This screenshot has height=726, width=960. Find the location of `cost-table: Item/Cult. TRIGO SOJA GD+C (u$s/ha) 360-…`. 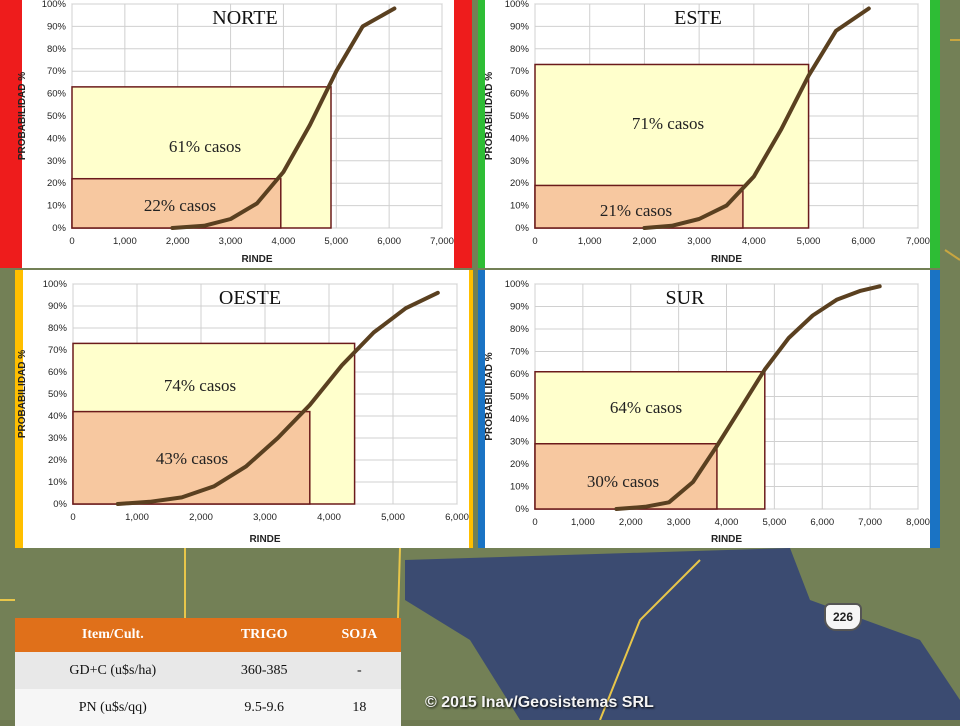

cost-table: Item/Cult. TRIGO SOJA GD+C (u$s/ha) 360-… is located at coordinates (208, 672).